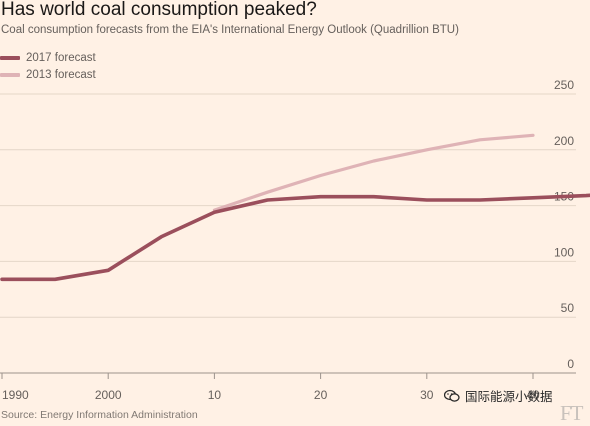 Image resolution: width=590 pixels, height=426 pixels. What do you see at coordinates (533, 395) in the screenshot?
I see `x-tick-label-2040: 40` at bounding box center [533, 395].